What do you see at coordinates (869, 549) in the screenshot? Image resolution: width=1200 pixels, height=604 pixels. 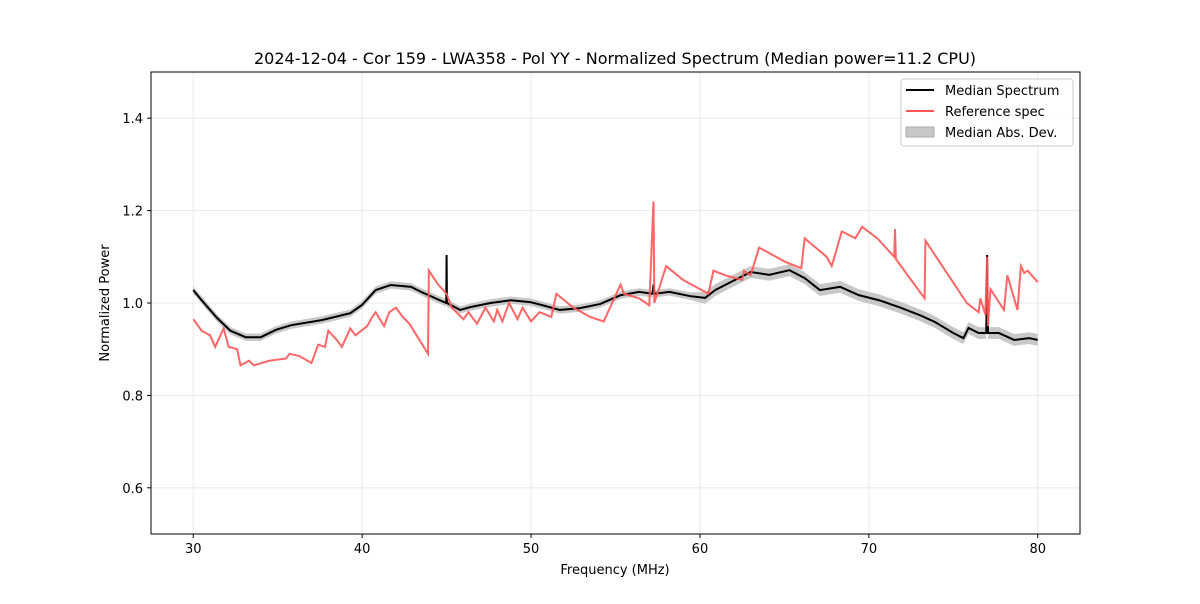 I see `x-tick-label: 70` at bounding box center [869, 549].